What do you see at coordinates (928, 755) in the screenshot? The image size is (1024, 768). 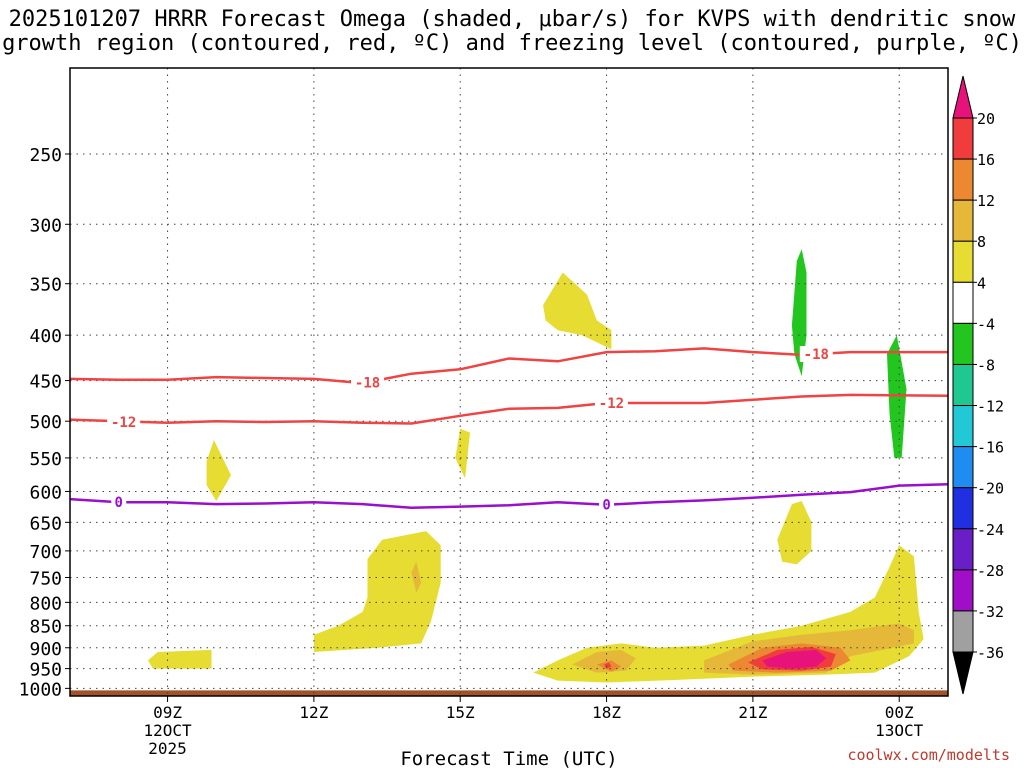 I see `credit-text: coolwx.com/modelts` at bounding box center [928, 755].